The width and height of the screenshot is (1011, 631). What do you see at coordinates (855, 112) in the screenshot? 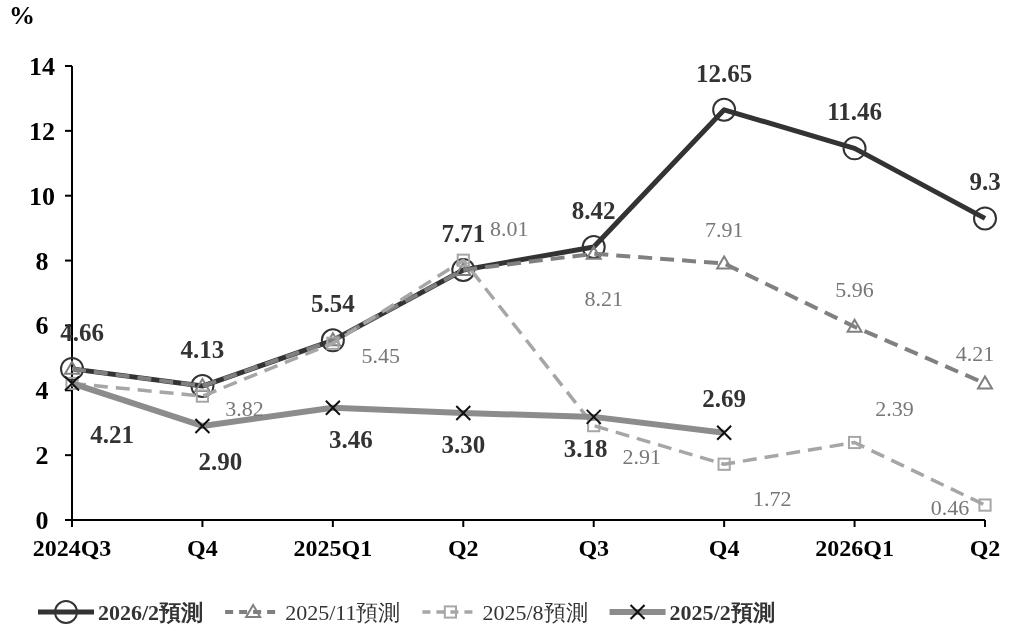
I see `data-label: 11.46` at bounding box center [855, 112].